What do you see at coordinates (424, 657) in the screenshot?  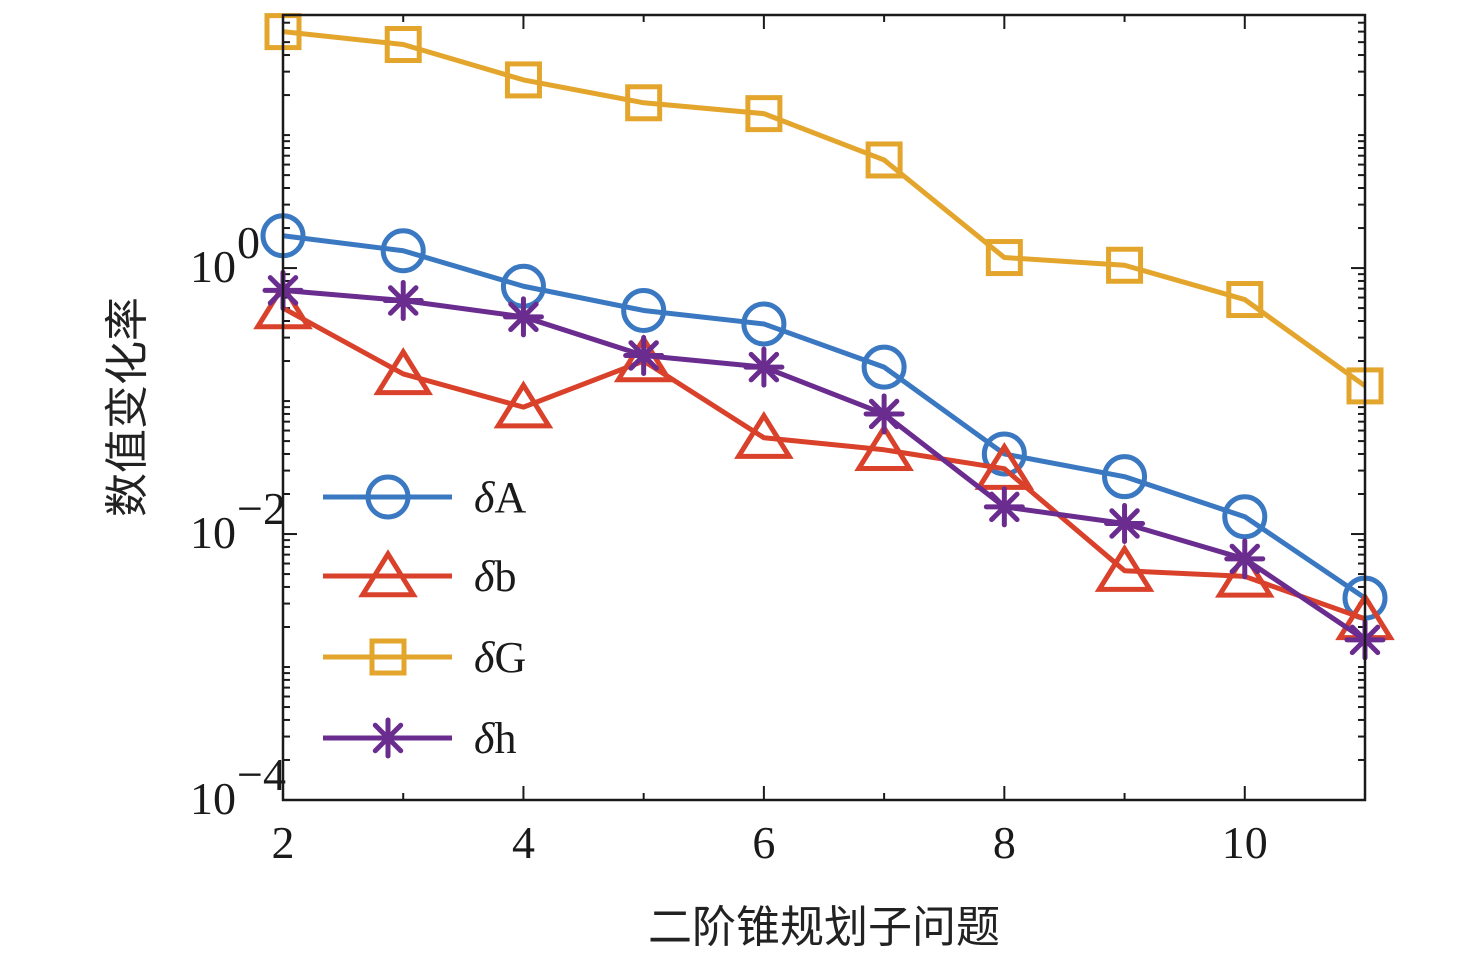 I see `legend-item: δG` at bounding box center [424, 657].